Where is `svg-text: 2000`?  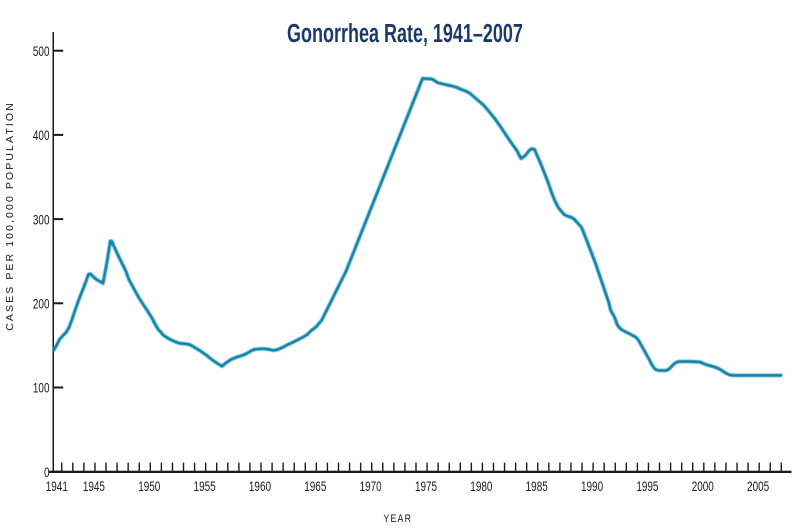
svg-text: 2000 is located at coordinates (703, 486).